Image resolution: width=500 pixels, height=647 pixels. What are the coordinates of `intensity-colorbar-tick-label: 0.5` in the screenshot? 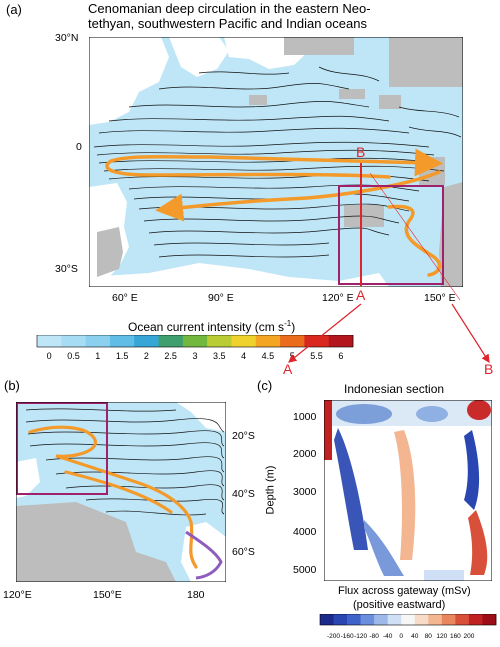 It's located at (73, 356).